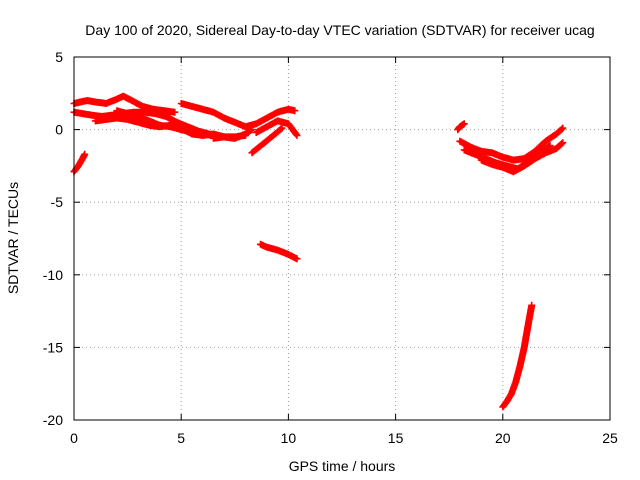 The image size is (640, 480). Describe the element at coordinates (13, 238) in the screenshot. I see `y-axis-label: SDTVAR / TECUs` at that location.